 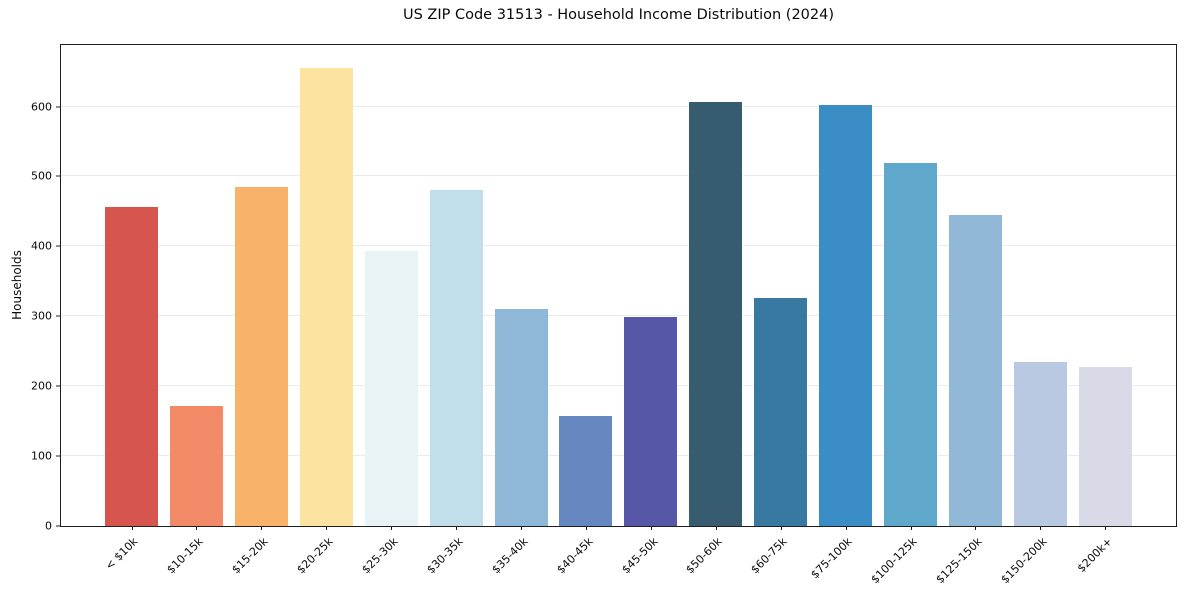 I want to click on x-tick-label-anchor: $10-15k, so click(x=178, y=555).